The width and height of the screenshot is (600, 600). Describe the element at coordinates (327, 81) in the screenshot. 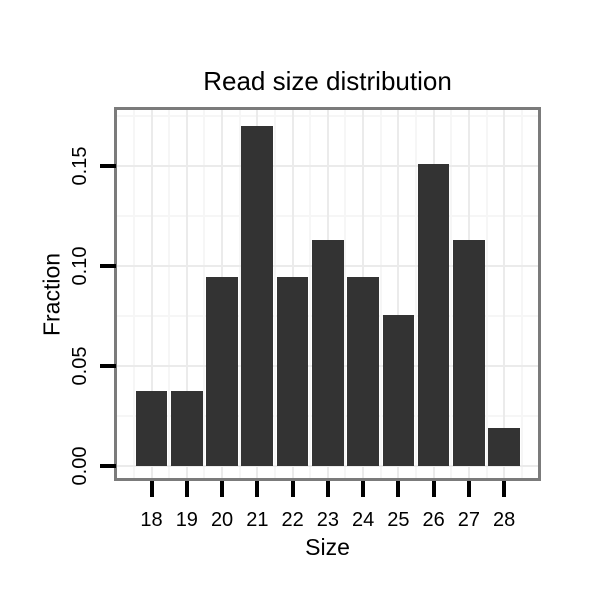

I see `chart-title: Read size distribution` at that location.